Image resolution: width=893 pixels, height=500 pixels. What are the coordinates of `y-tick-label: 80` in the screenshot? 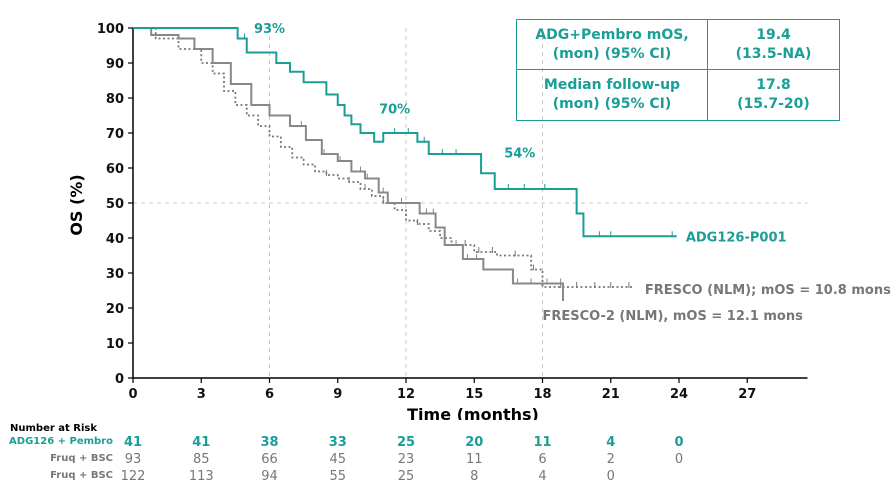 It's located at (115, 99).